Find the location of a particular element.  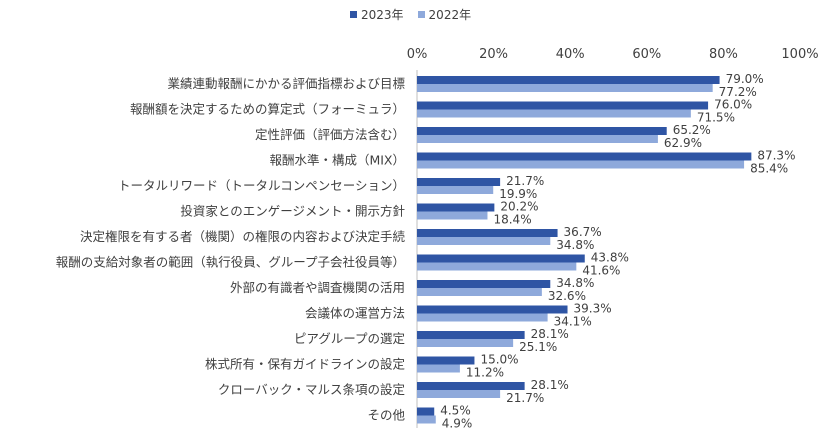

data-label-2022: 34.8% is located at coordinates (575, 245).